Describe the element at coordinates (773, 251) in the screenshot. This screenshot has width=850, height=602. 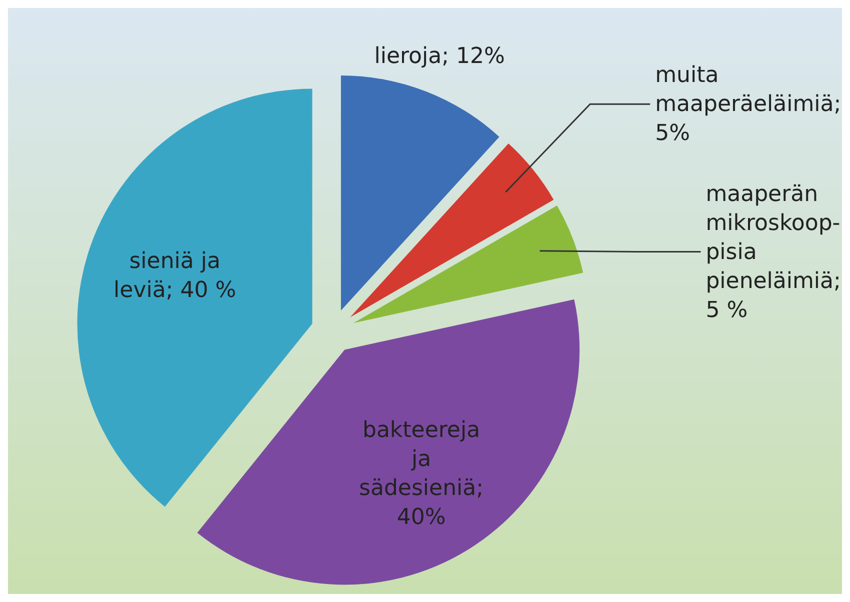
I see `slice-label: maaperän mikroskoop- pisia pieneläimiä; 5 %` at that location.